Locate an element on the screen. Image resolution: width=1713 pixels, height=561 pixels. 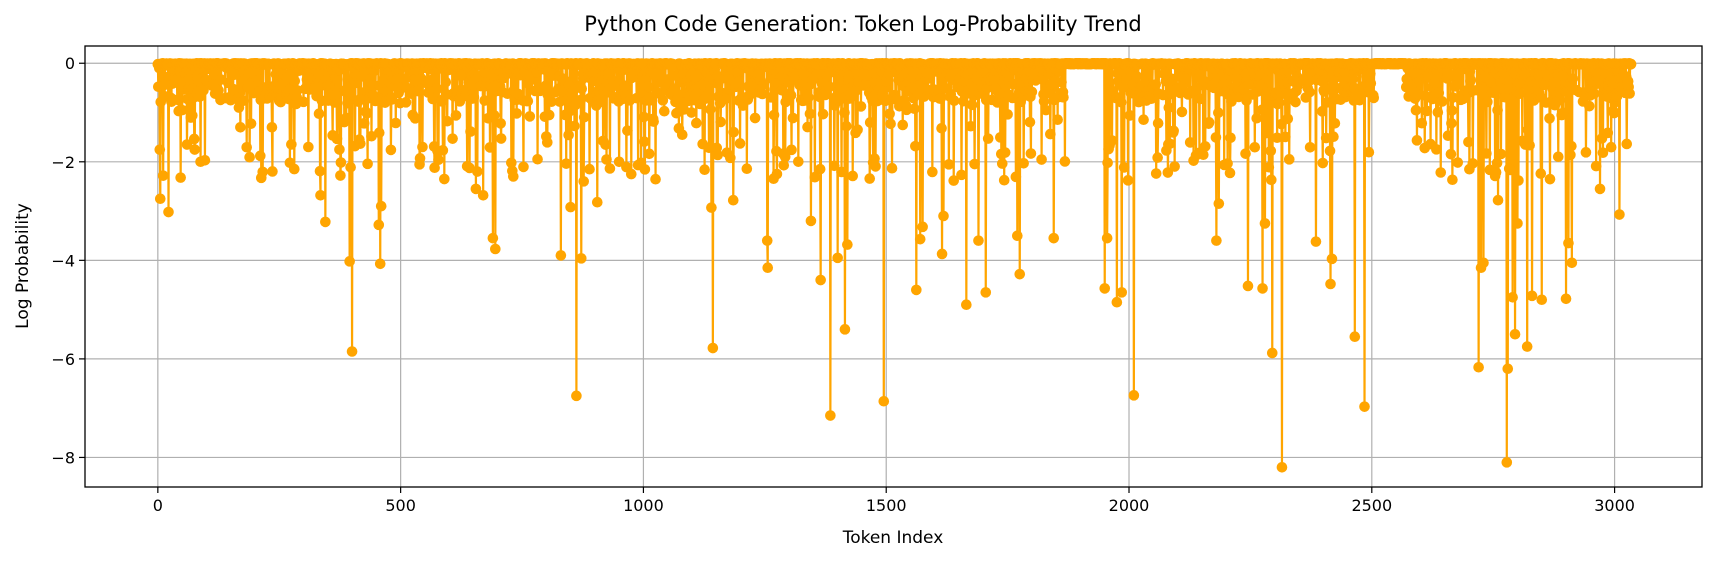
x-tick-label: 3000 is located at coordinates (1614, 505).